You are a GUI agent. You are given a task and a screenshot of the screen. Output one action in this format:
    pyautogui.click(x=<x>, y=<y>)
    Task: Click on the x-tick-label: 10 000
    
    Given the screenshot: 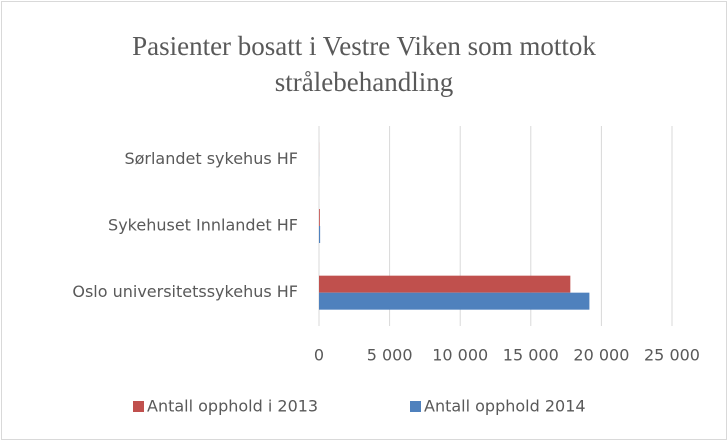 What is the action you would take?
    pyautogui.click(x=460, y=355)
    